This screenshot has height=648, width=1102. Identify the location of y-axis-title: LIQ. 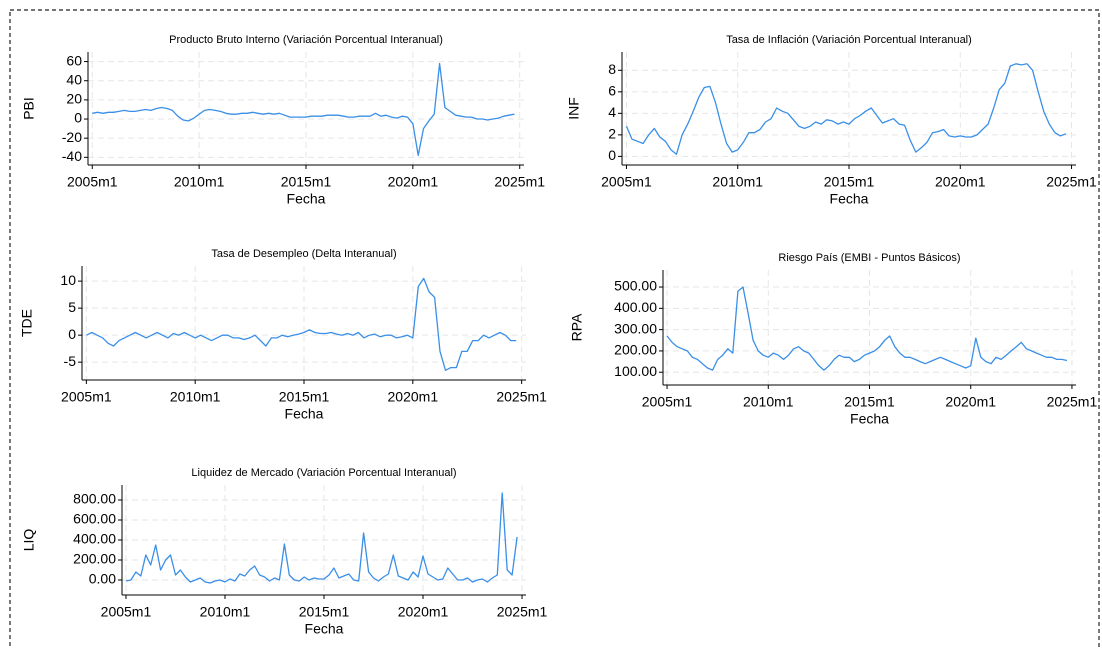
(29, 540).